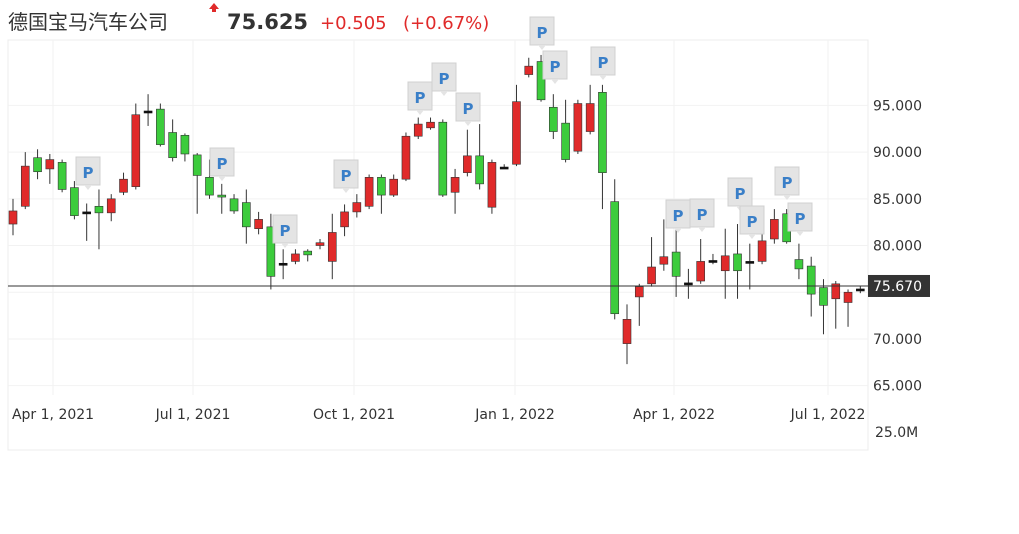  What do you see at coordinates (897, 106) in the screenshot?
I see `y-tick-label: 95.000` at bounding box center [897, 106].